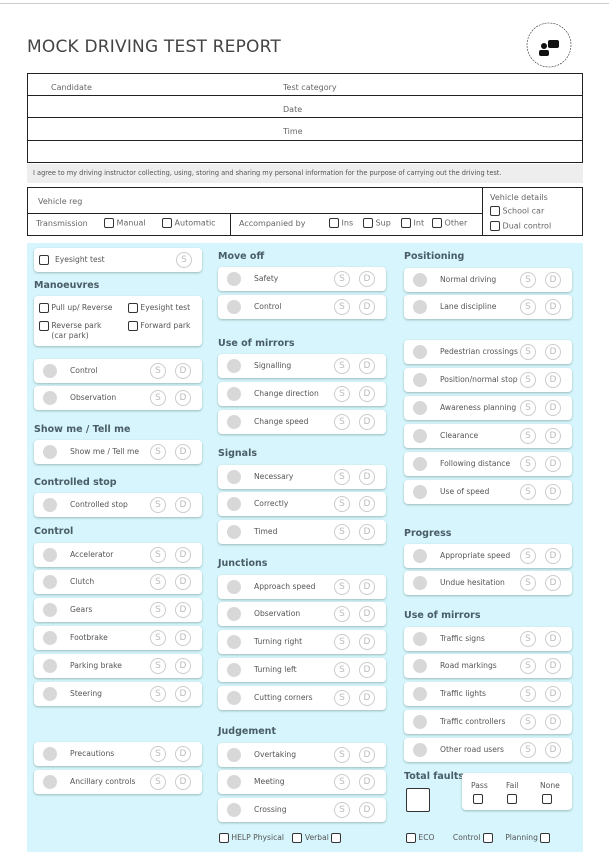  Describe the element at coordinates (487, 838) in the screenshot. I see `eco-control-checkbox` at that location.